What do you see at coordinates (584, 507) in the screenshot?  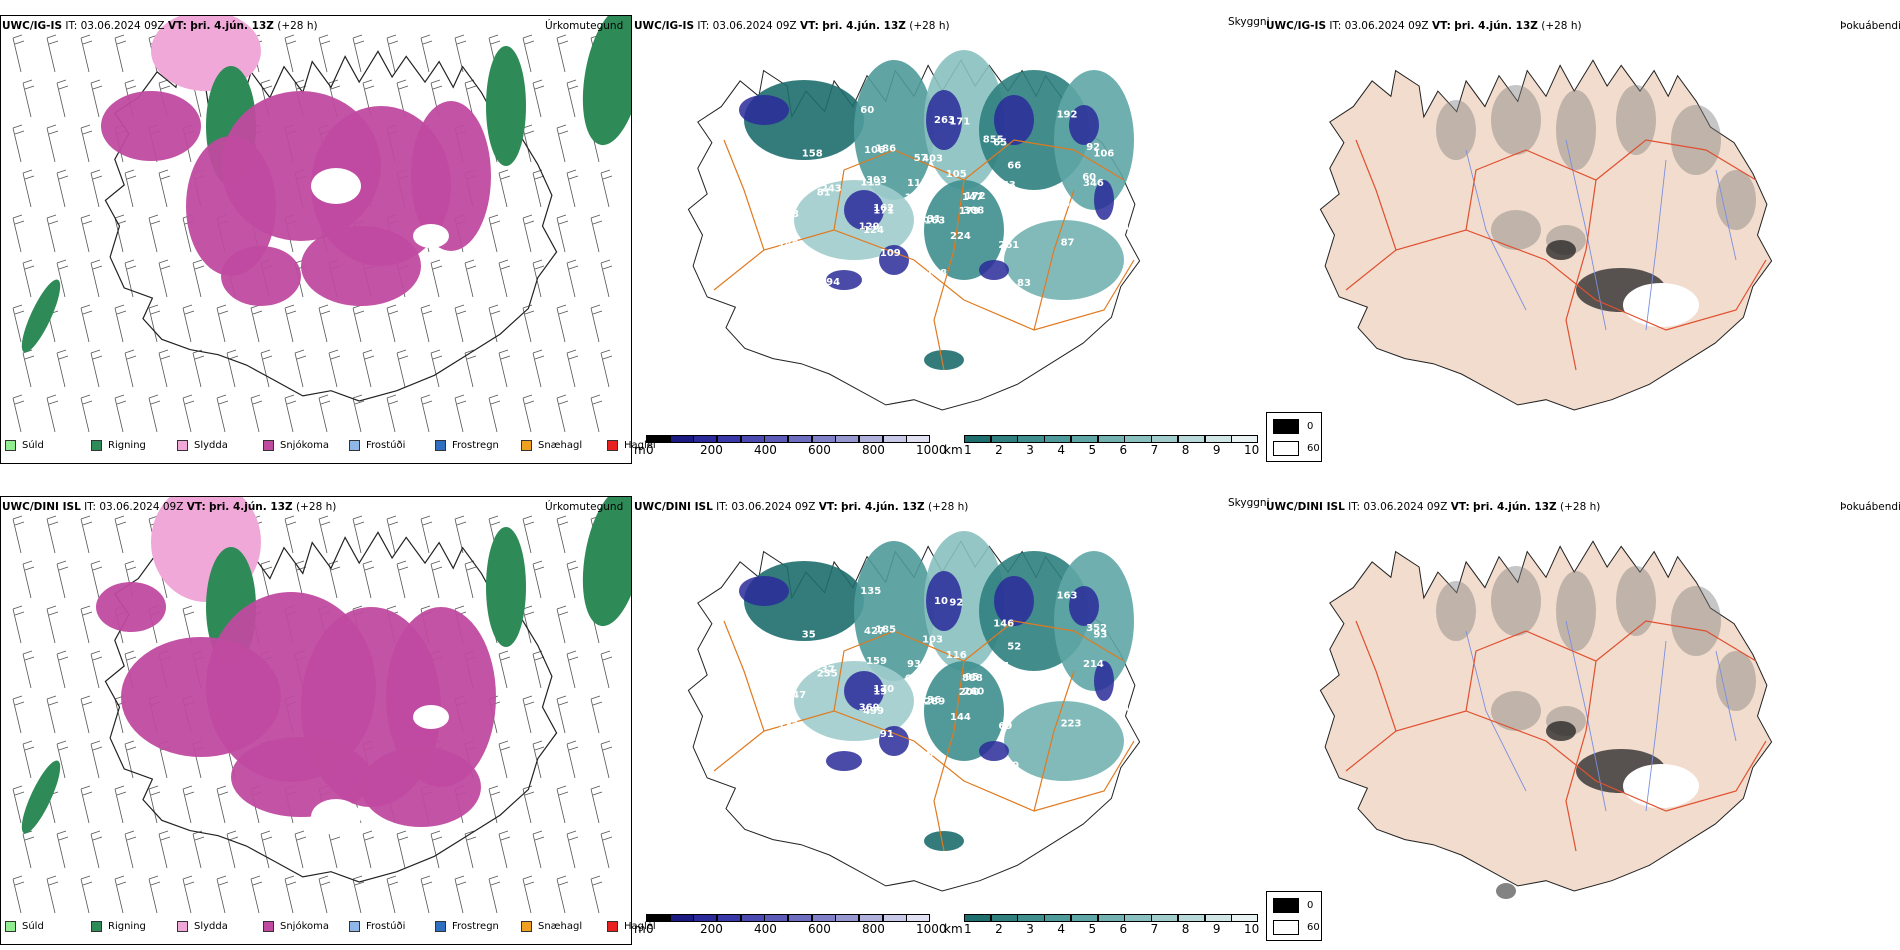 I see `precip-title-row2: Úrkomutegund` at bounding box center [584, 507].